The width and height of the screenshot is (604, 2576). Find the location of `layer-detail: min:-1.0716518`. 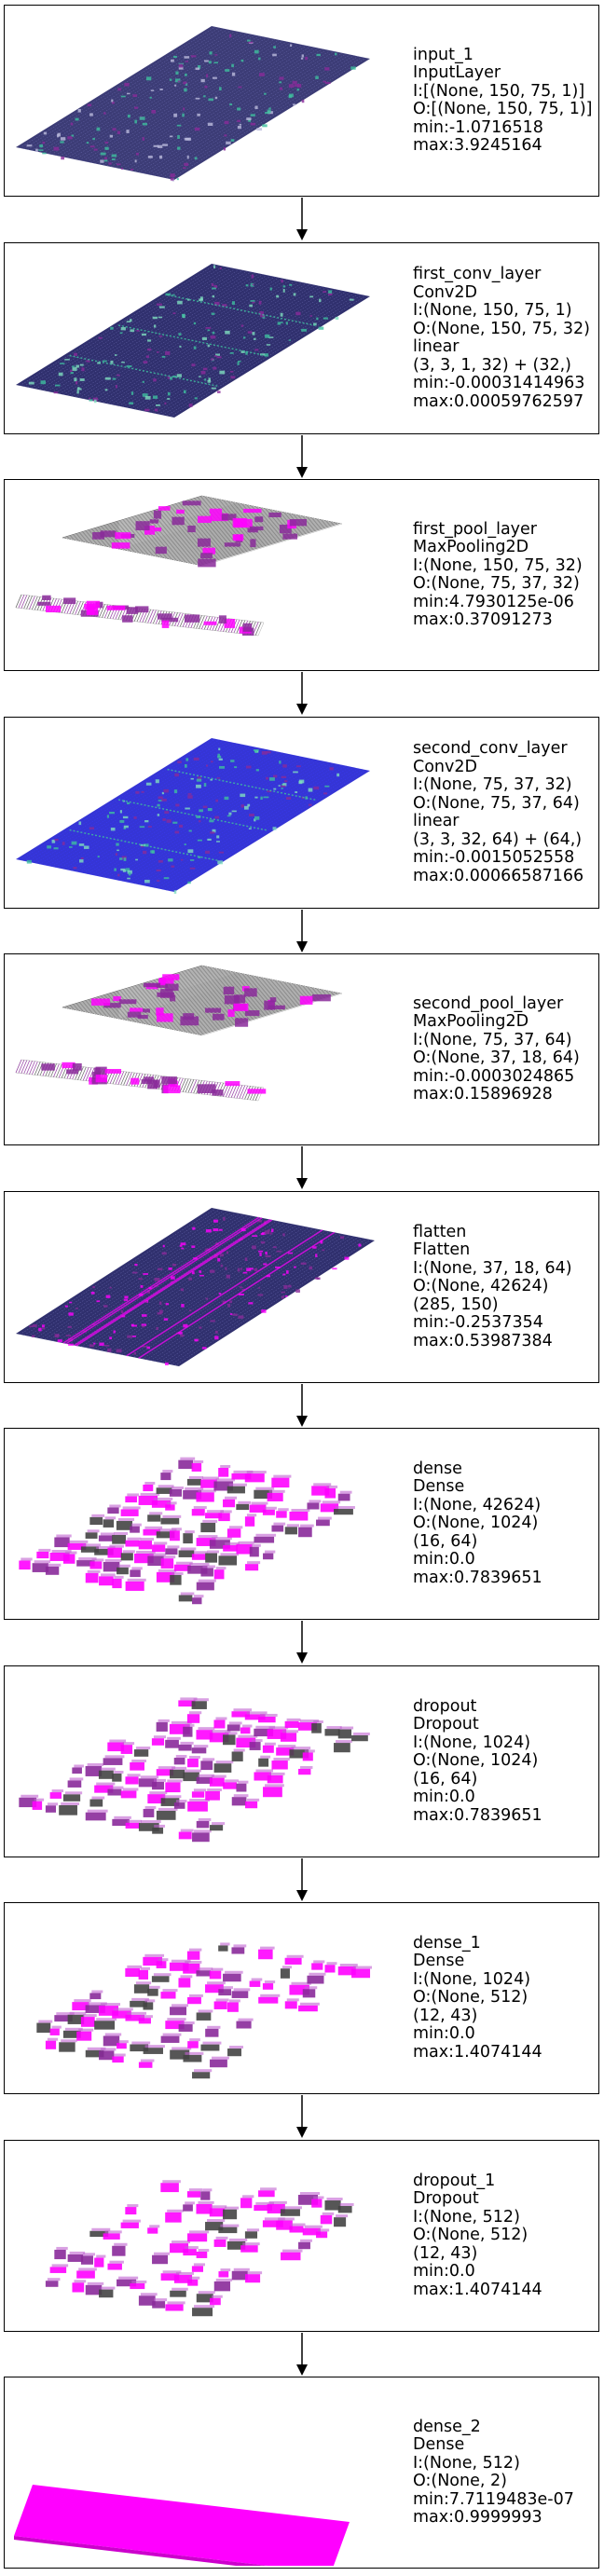

layer-detail: min:-1.0716518 is located at coordinates (478, 127).